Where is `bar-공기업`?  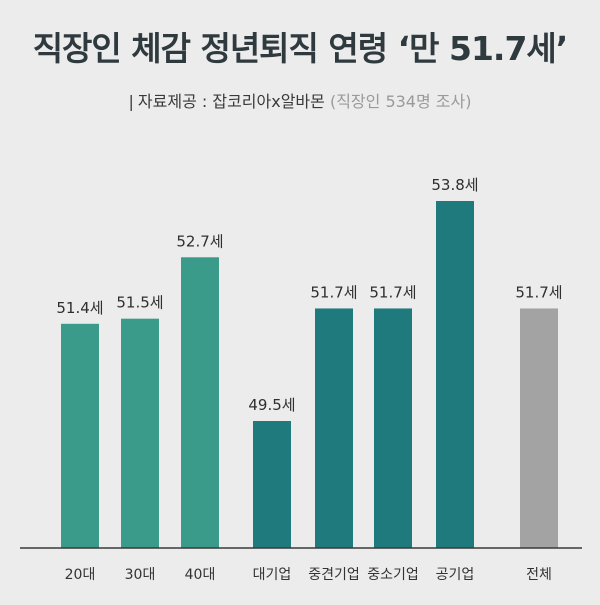 bar-공기업 is located at coordinates (455, 374).